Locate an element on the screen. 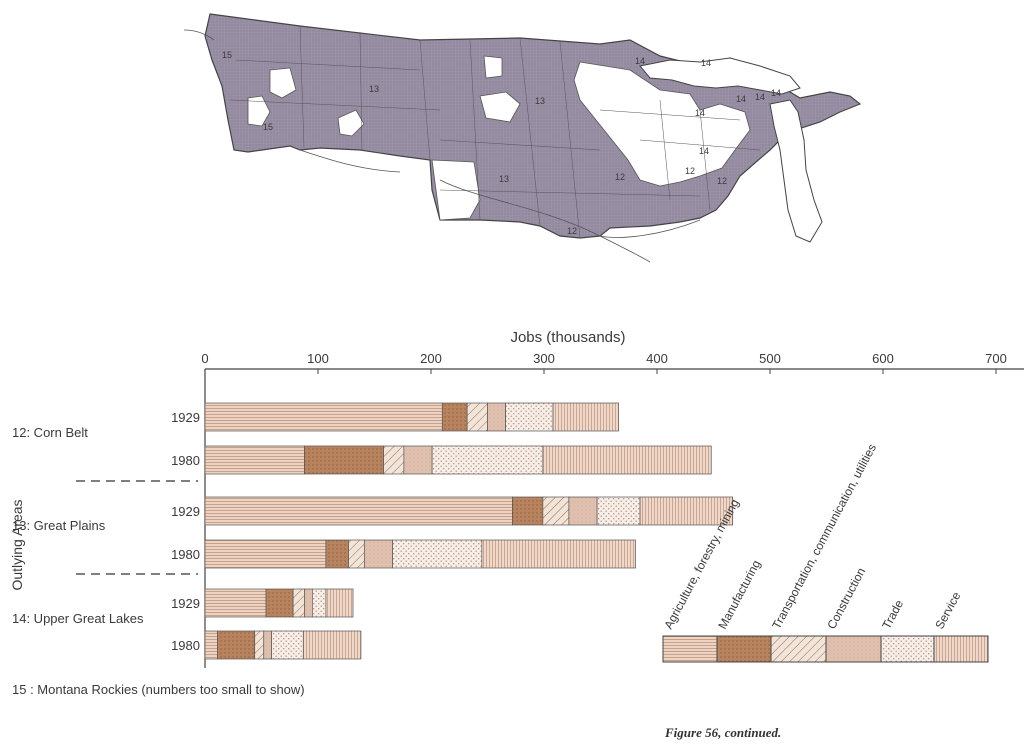 The image size is (1026, 746). map-white-core is located at coordinates (662, 124).